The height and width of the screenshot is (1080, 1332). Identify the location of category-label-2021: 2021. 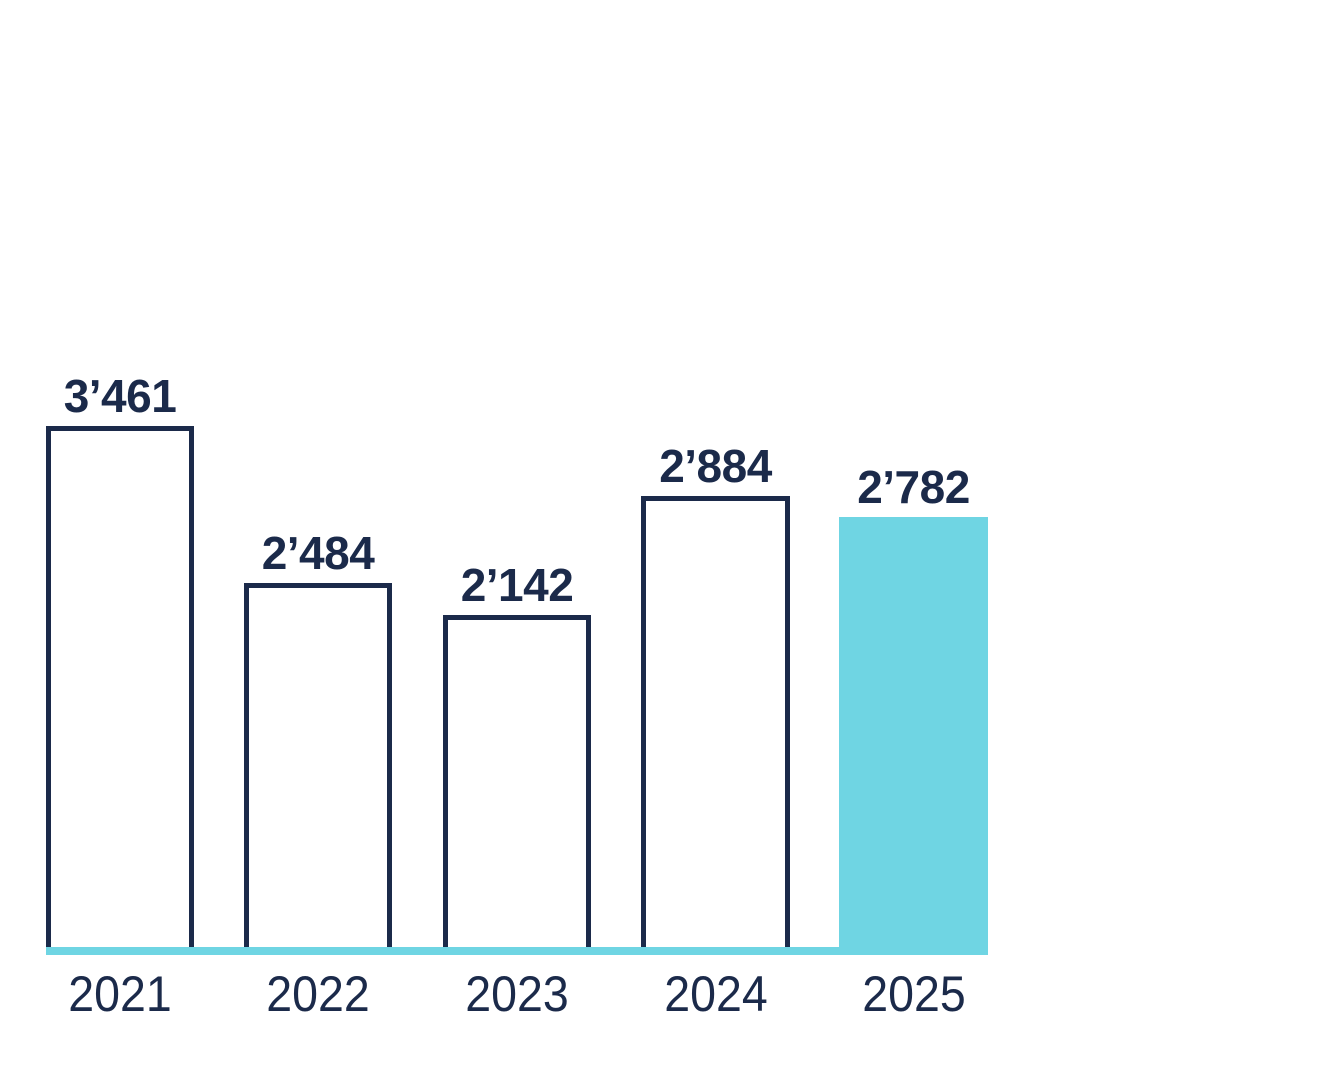
(120, 994).